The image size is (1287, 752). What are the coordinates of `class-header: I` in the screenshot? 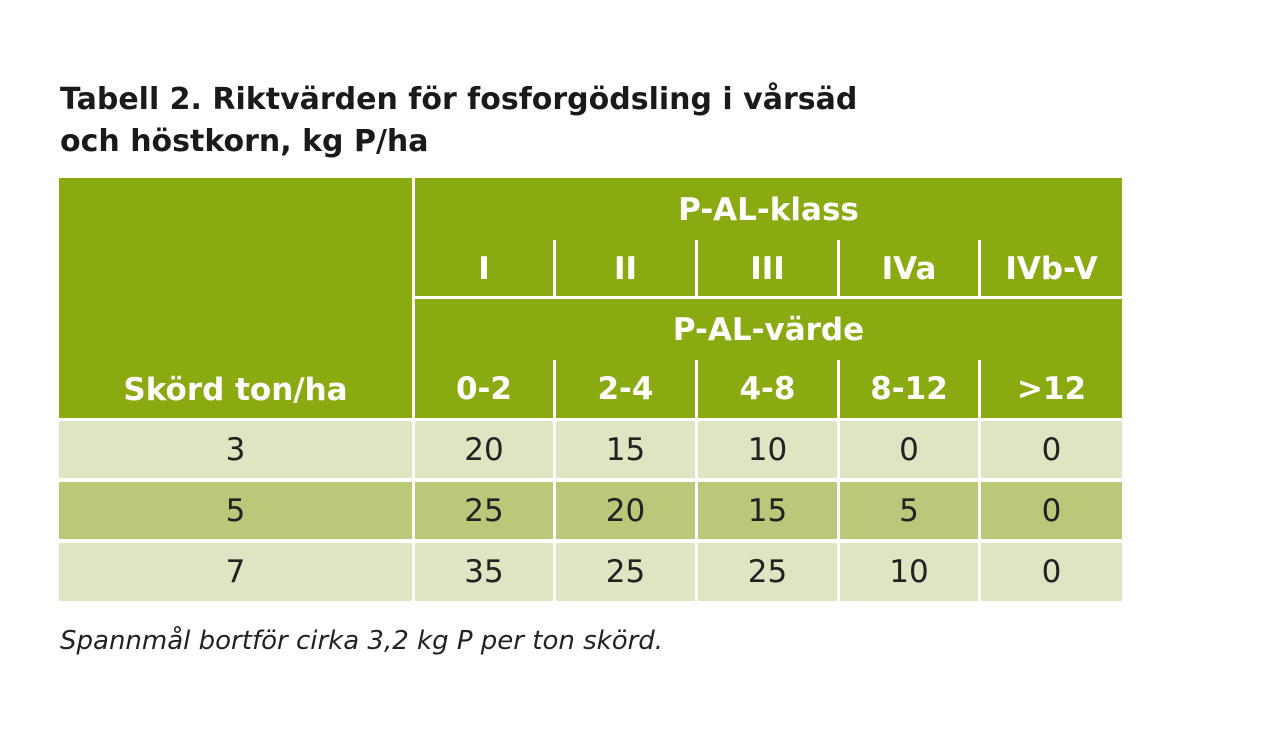 It's located at (484, 269).